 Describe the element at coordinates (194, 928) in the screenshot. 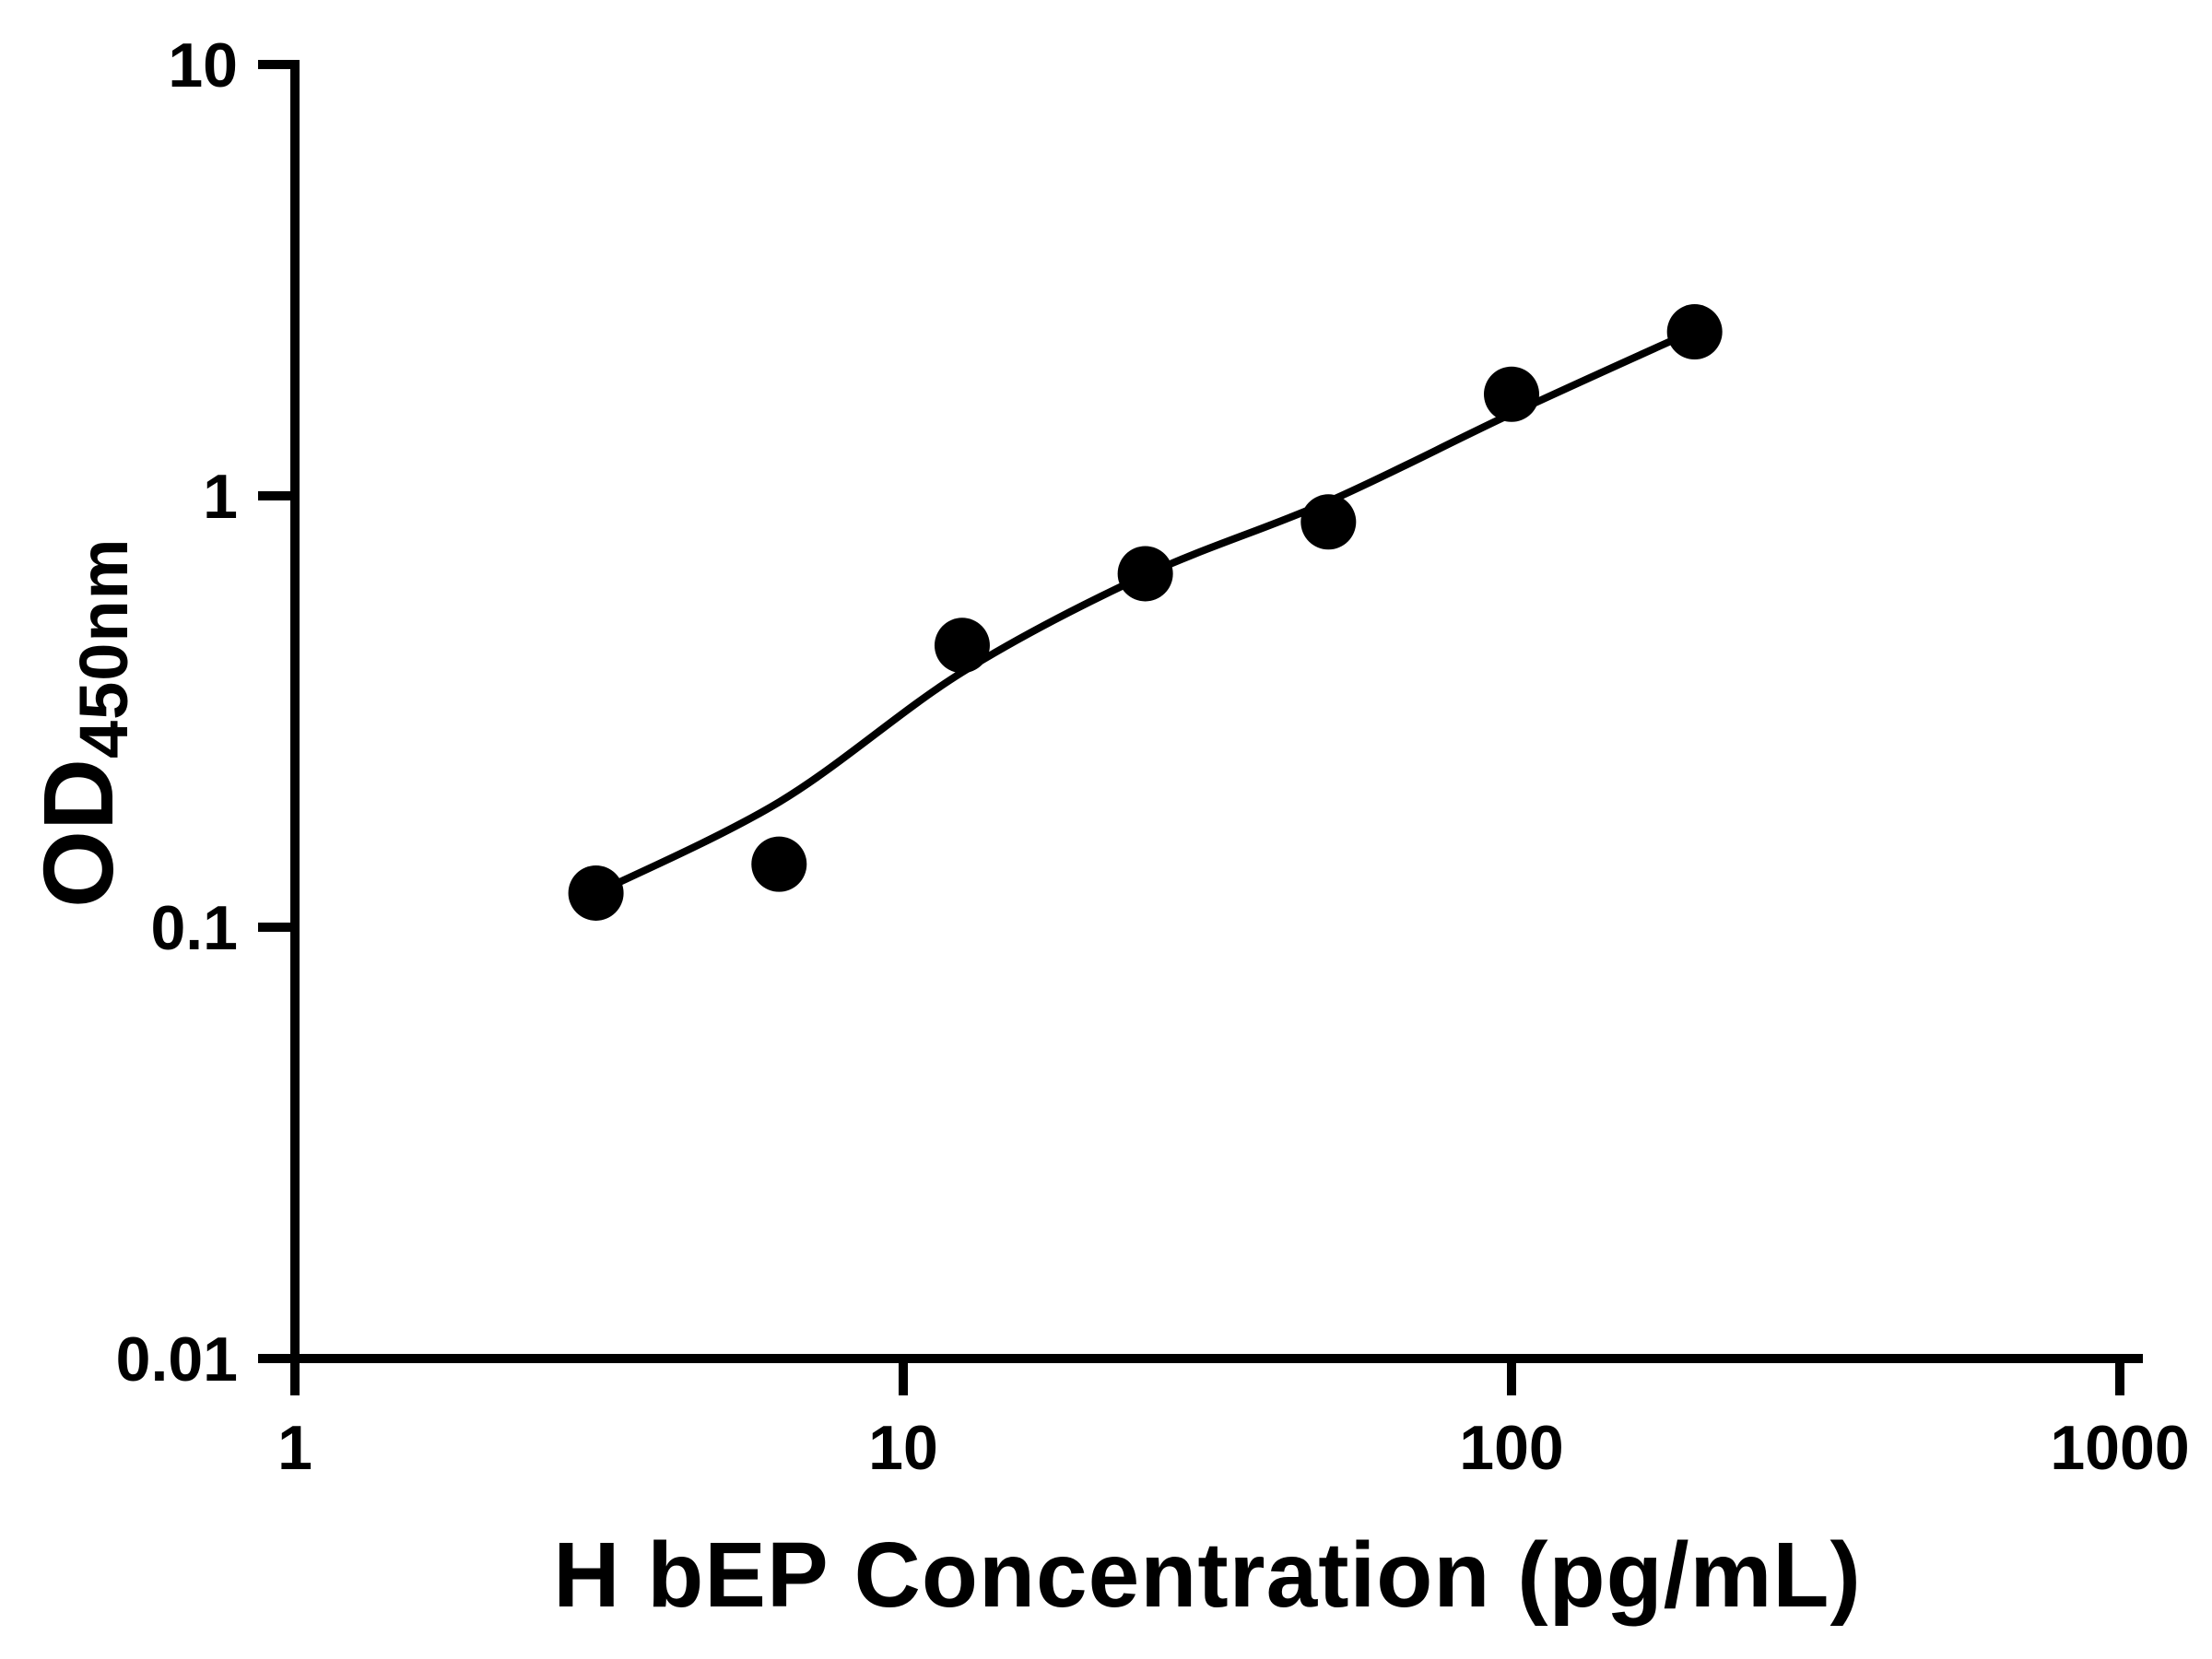

I see `y-tick-label: 0.1` at that location.